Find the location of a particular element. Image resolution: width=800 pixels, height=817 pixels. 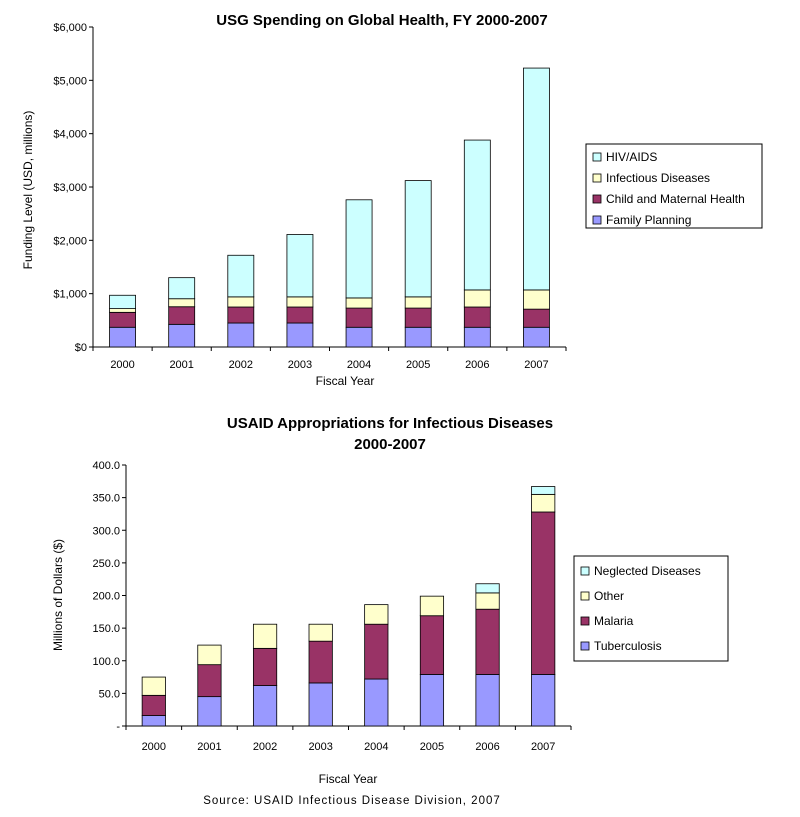

chart1-bar-hiv-aids-2007 is located at coordinates (536, 179).